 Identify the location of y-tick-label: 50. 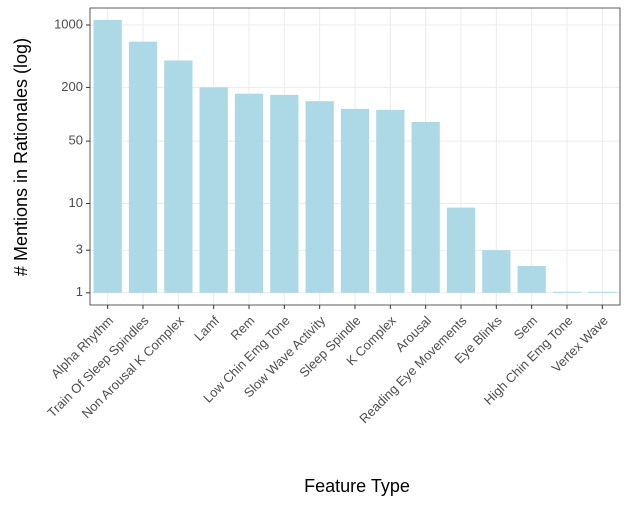
(76, 140).